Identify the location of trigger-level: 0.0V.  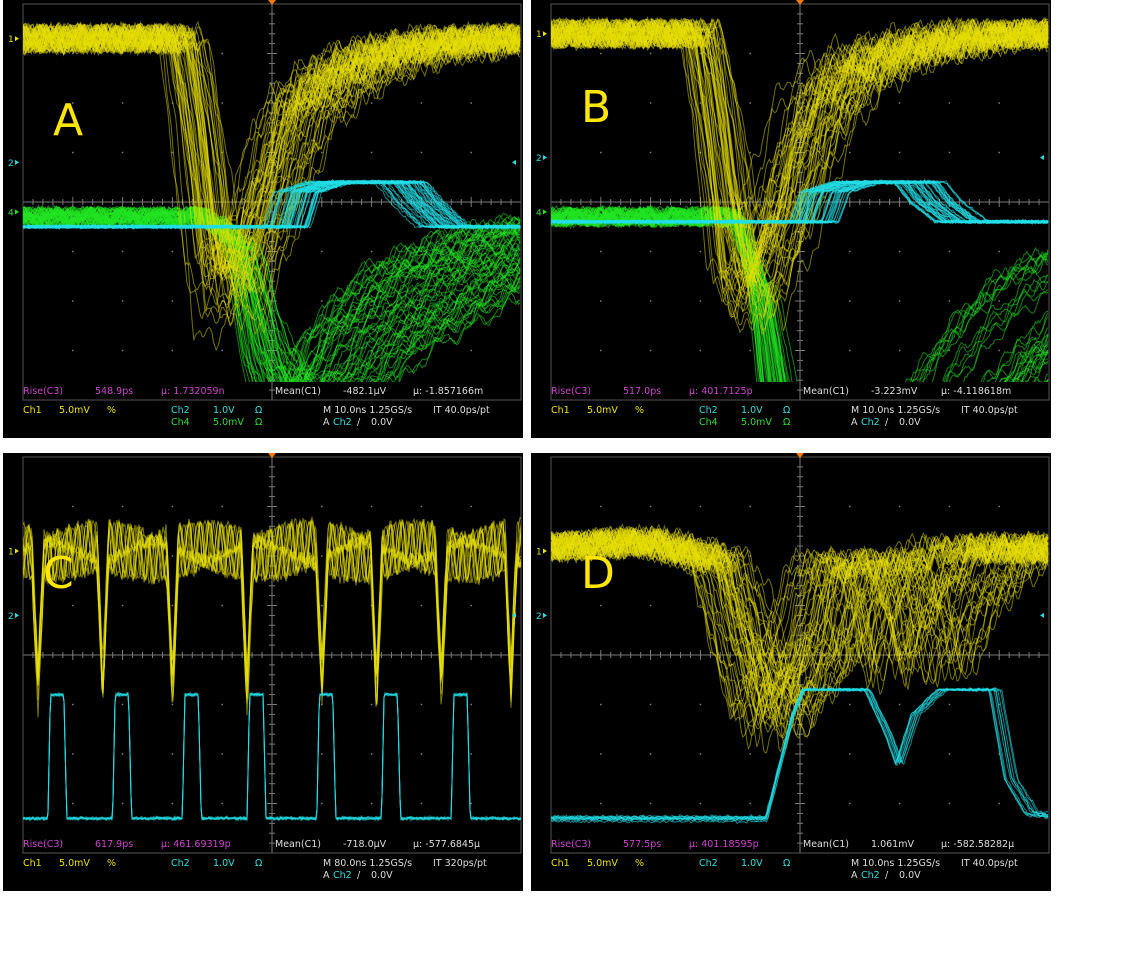
(382, 422).